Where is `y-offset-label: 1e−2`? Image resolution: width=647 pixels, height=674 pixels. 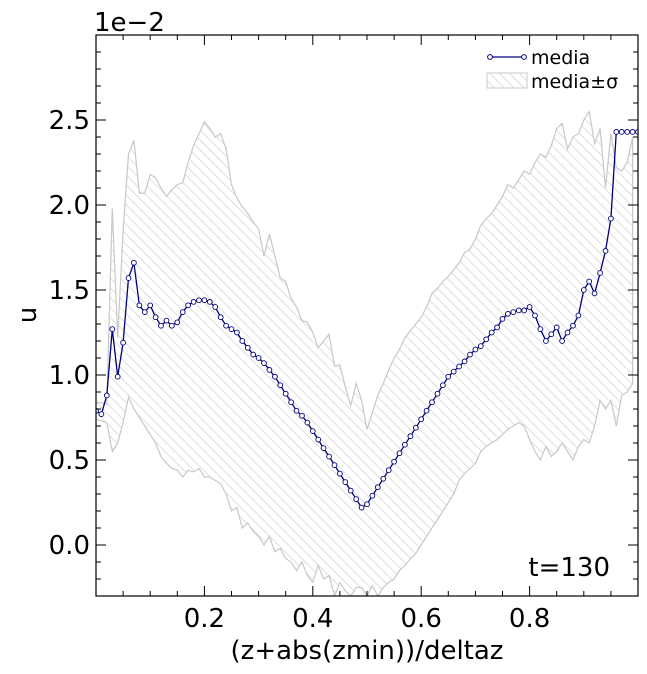
y-offset-label: 1e−2 is located at coordinates (129, 23).